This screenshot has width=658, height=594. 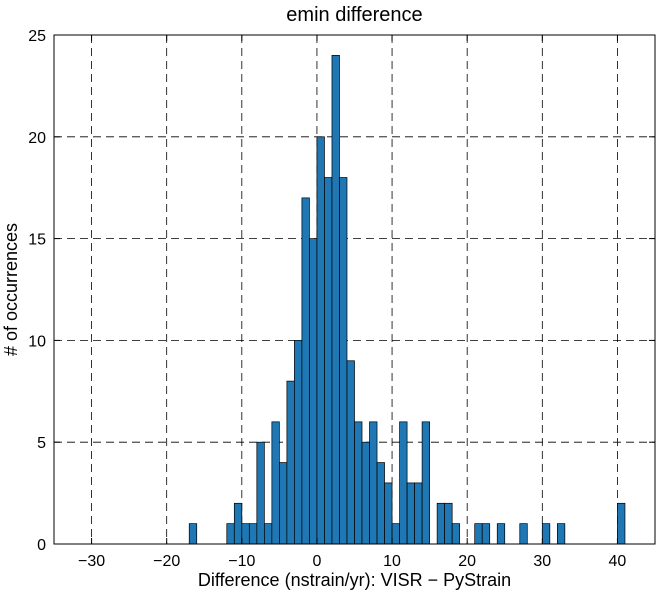 What do you see at coordinates (542, 561) in the screenshot?
I see `x-tick-label: 30` at bounding box center [542, 561].